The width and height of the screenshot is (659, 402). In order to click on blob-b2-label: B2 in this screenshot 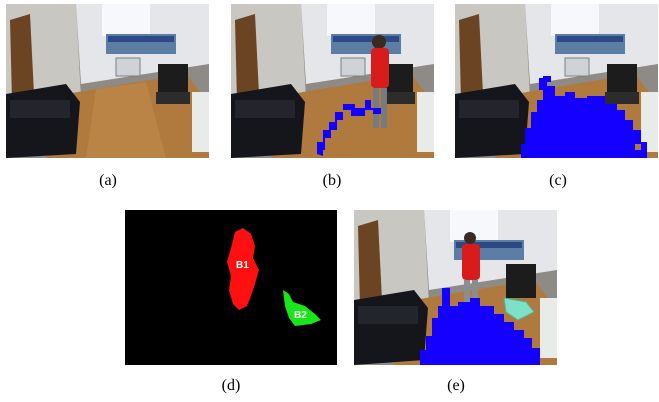, I will do `click(300, 315)`.